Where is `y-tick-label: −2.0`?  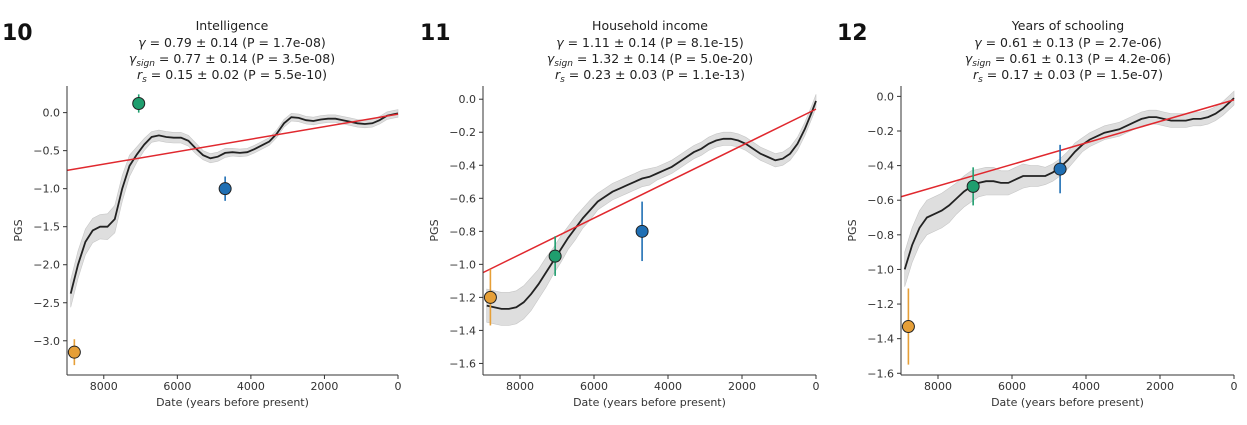 y-tick-label: −2.0 is located at coordinates (46, 265).